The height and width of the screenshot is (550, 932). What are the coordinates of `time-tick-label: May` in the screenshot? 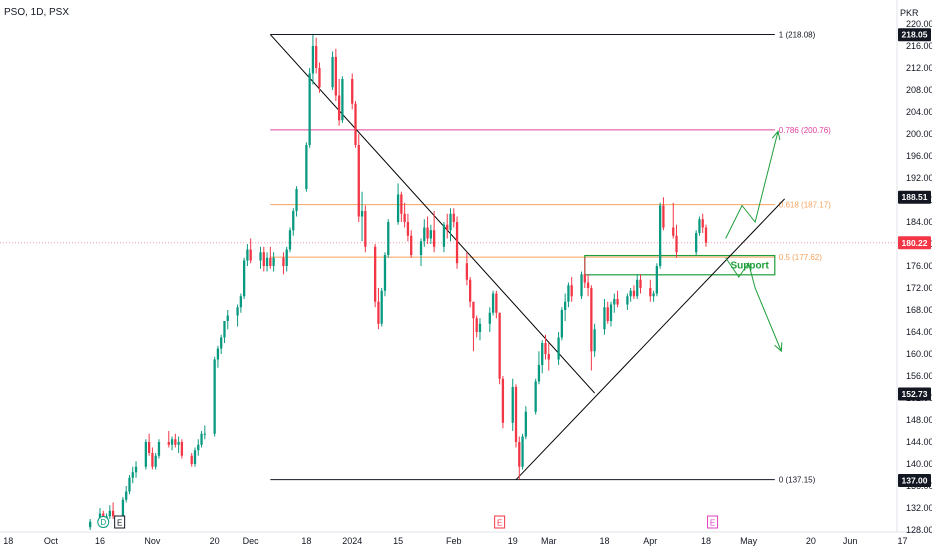 It's located at (749, 541).